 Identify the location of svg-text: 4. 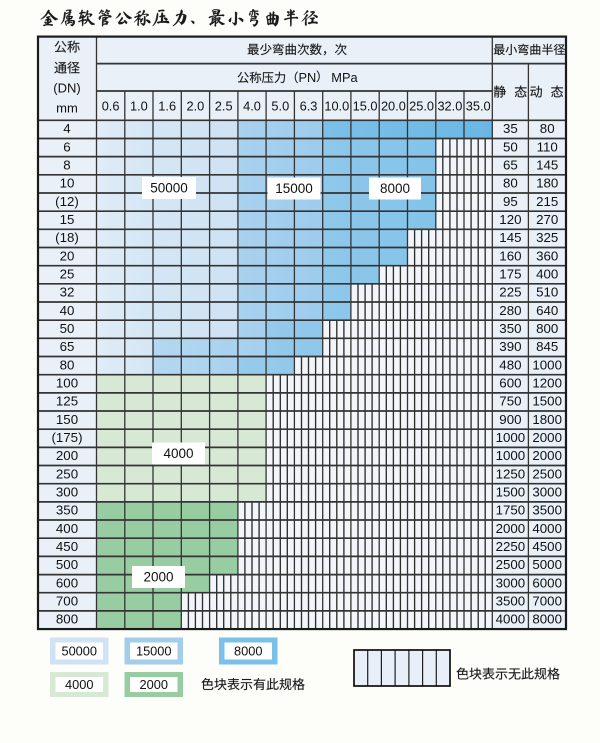
(66, 128).